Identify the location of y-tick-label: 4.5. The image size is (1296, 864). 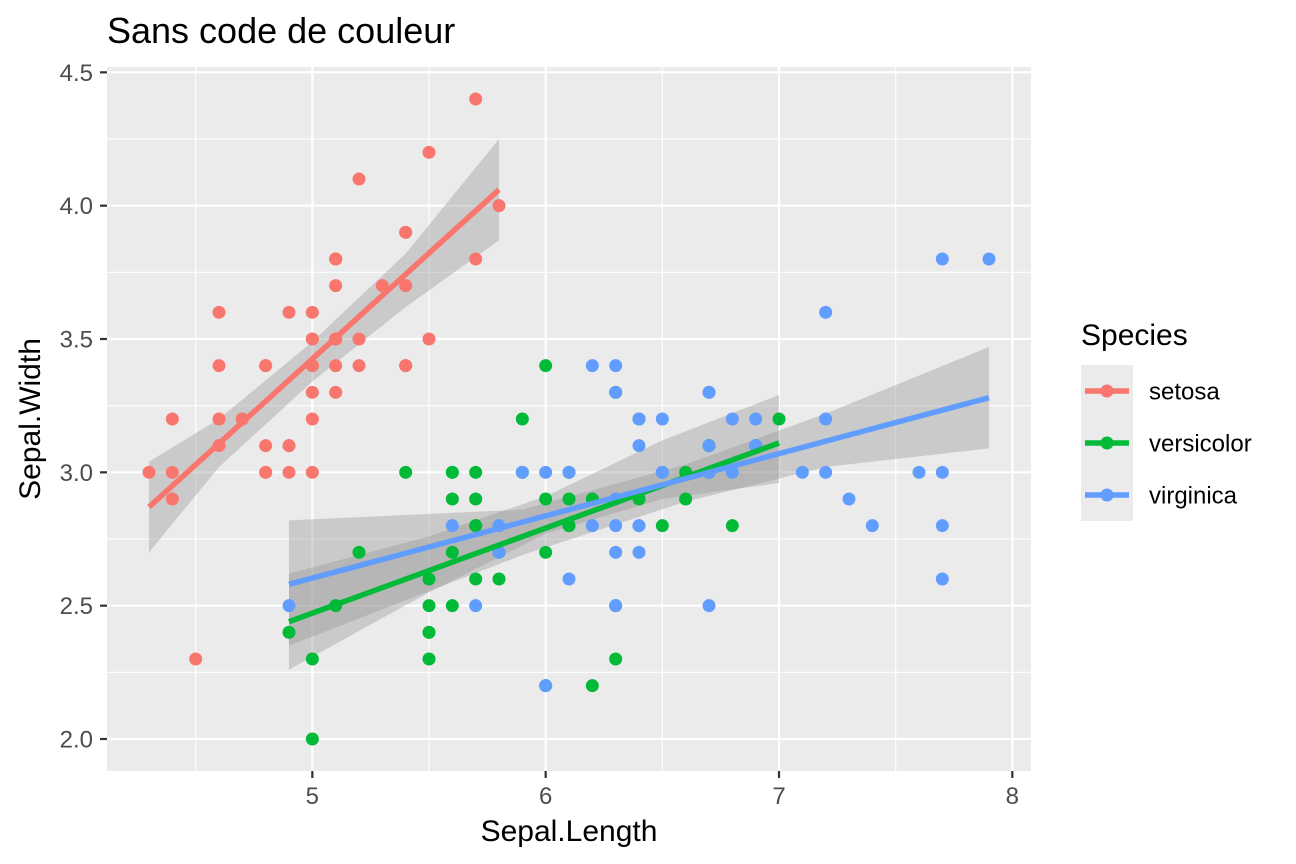
(76, 73).